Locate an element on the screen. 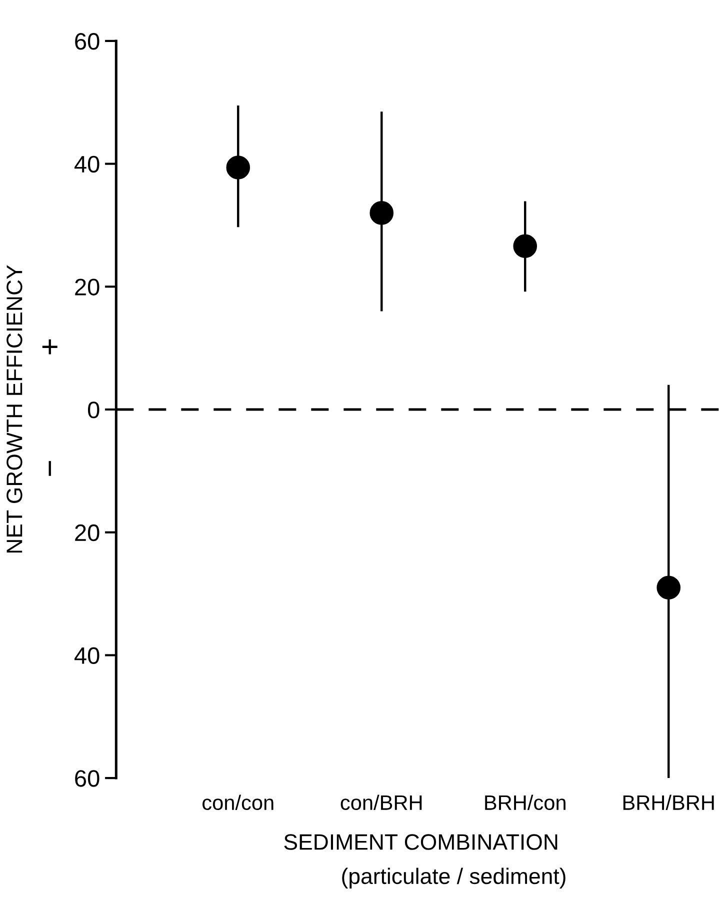 The width and height of the screenshot is (726, 910). x-tick-label: BRH/BRH is located at coordinates (668, 802).